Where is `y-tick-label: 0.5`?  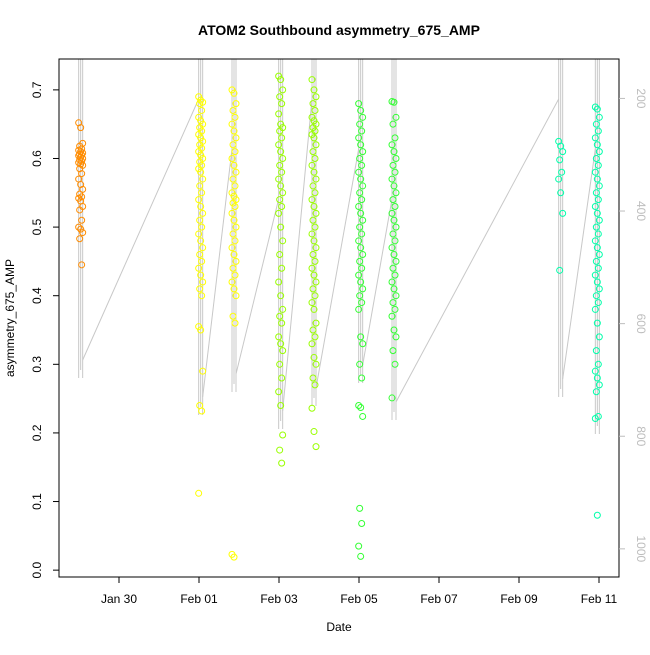 y-tick-label: 0.5 is located at coordinates (37, 226).